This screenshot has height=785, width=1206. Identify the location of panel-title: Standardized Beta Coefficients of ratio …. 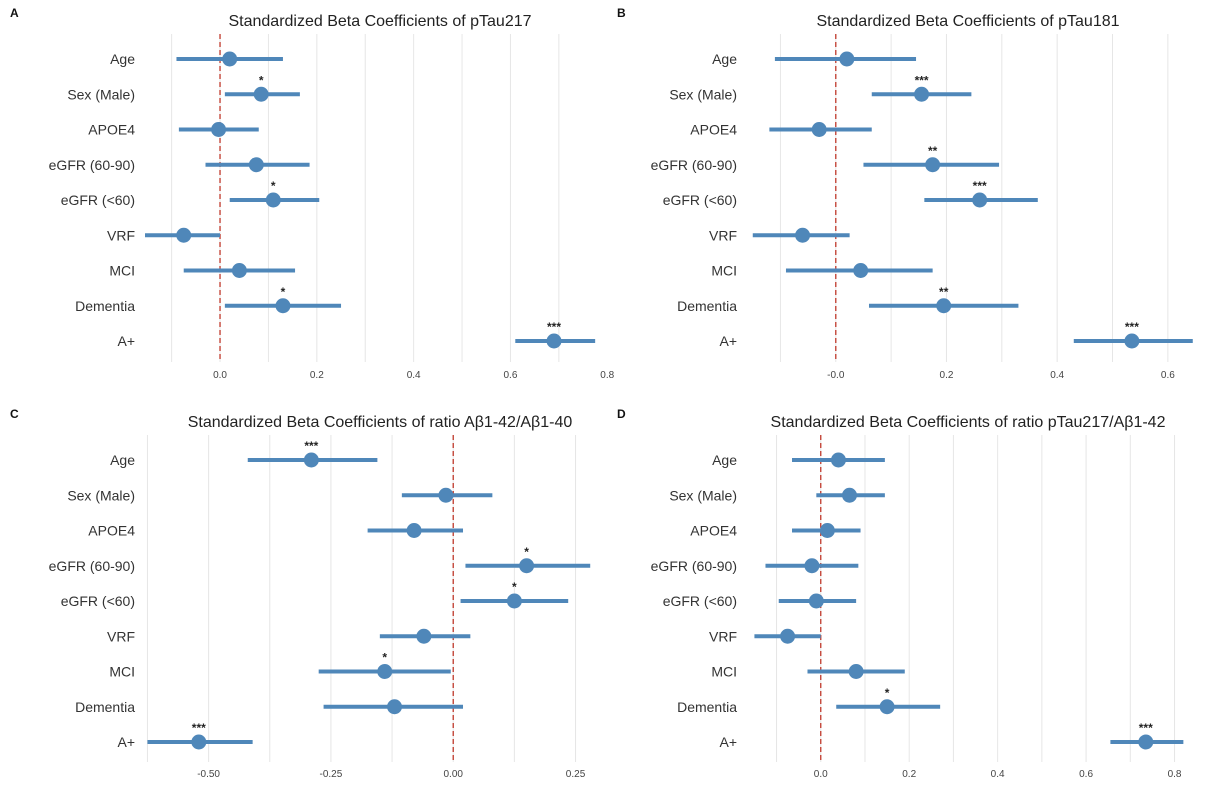
(968, 422).